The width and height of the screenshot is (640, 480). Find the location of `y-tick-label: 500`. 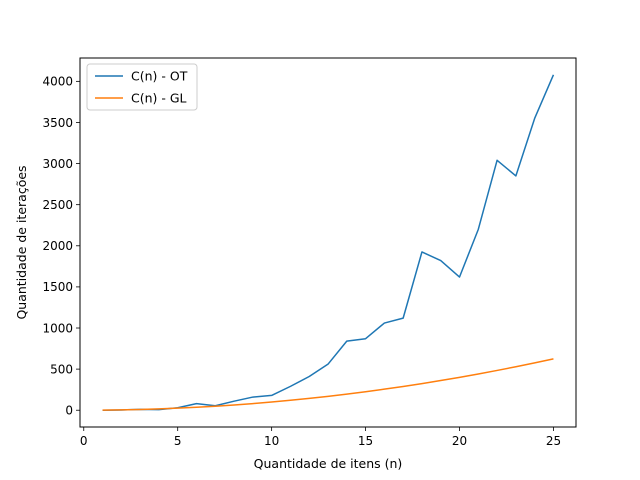

y-tick-label: 500 is located at coordinates (61, 369).